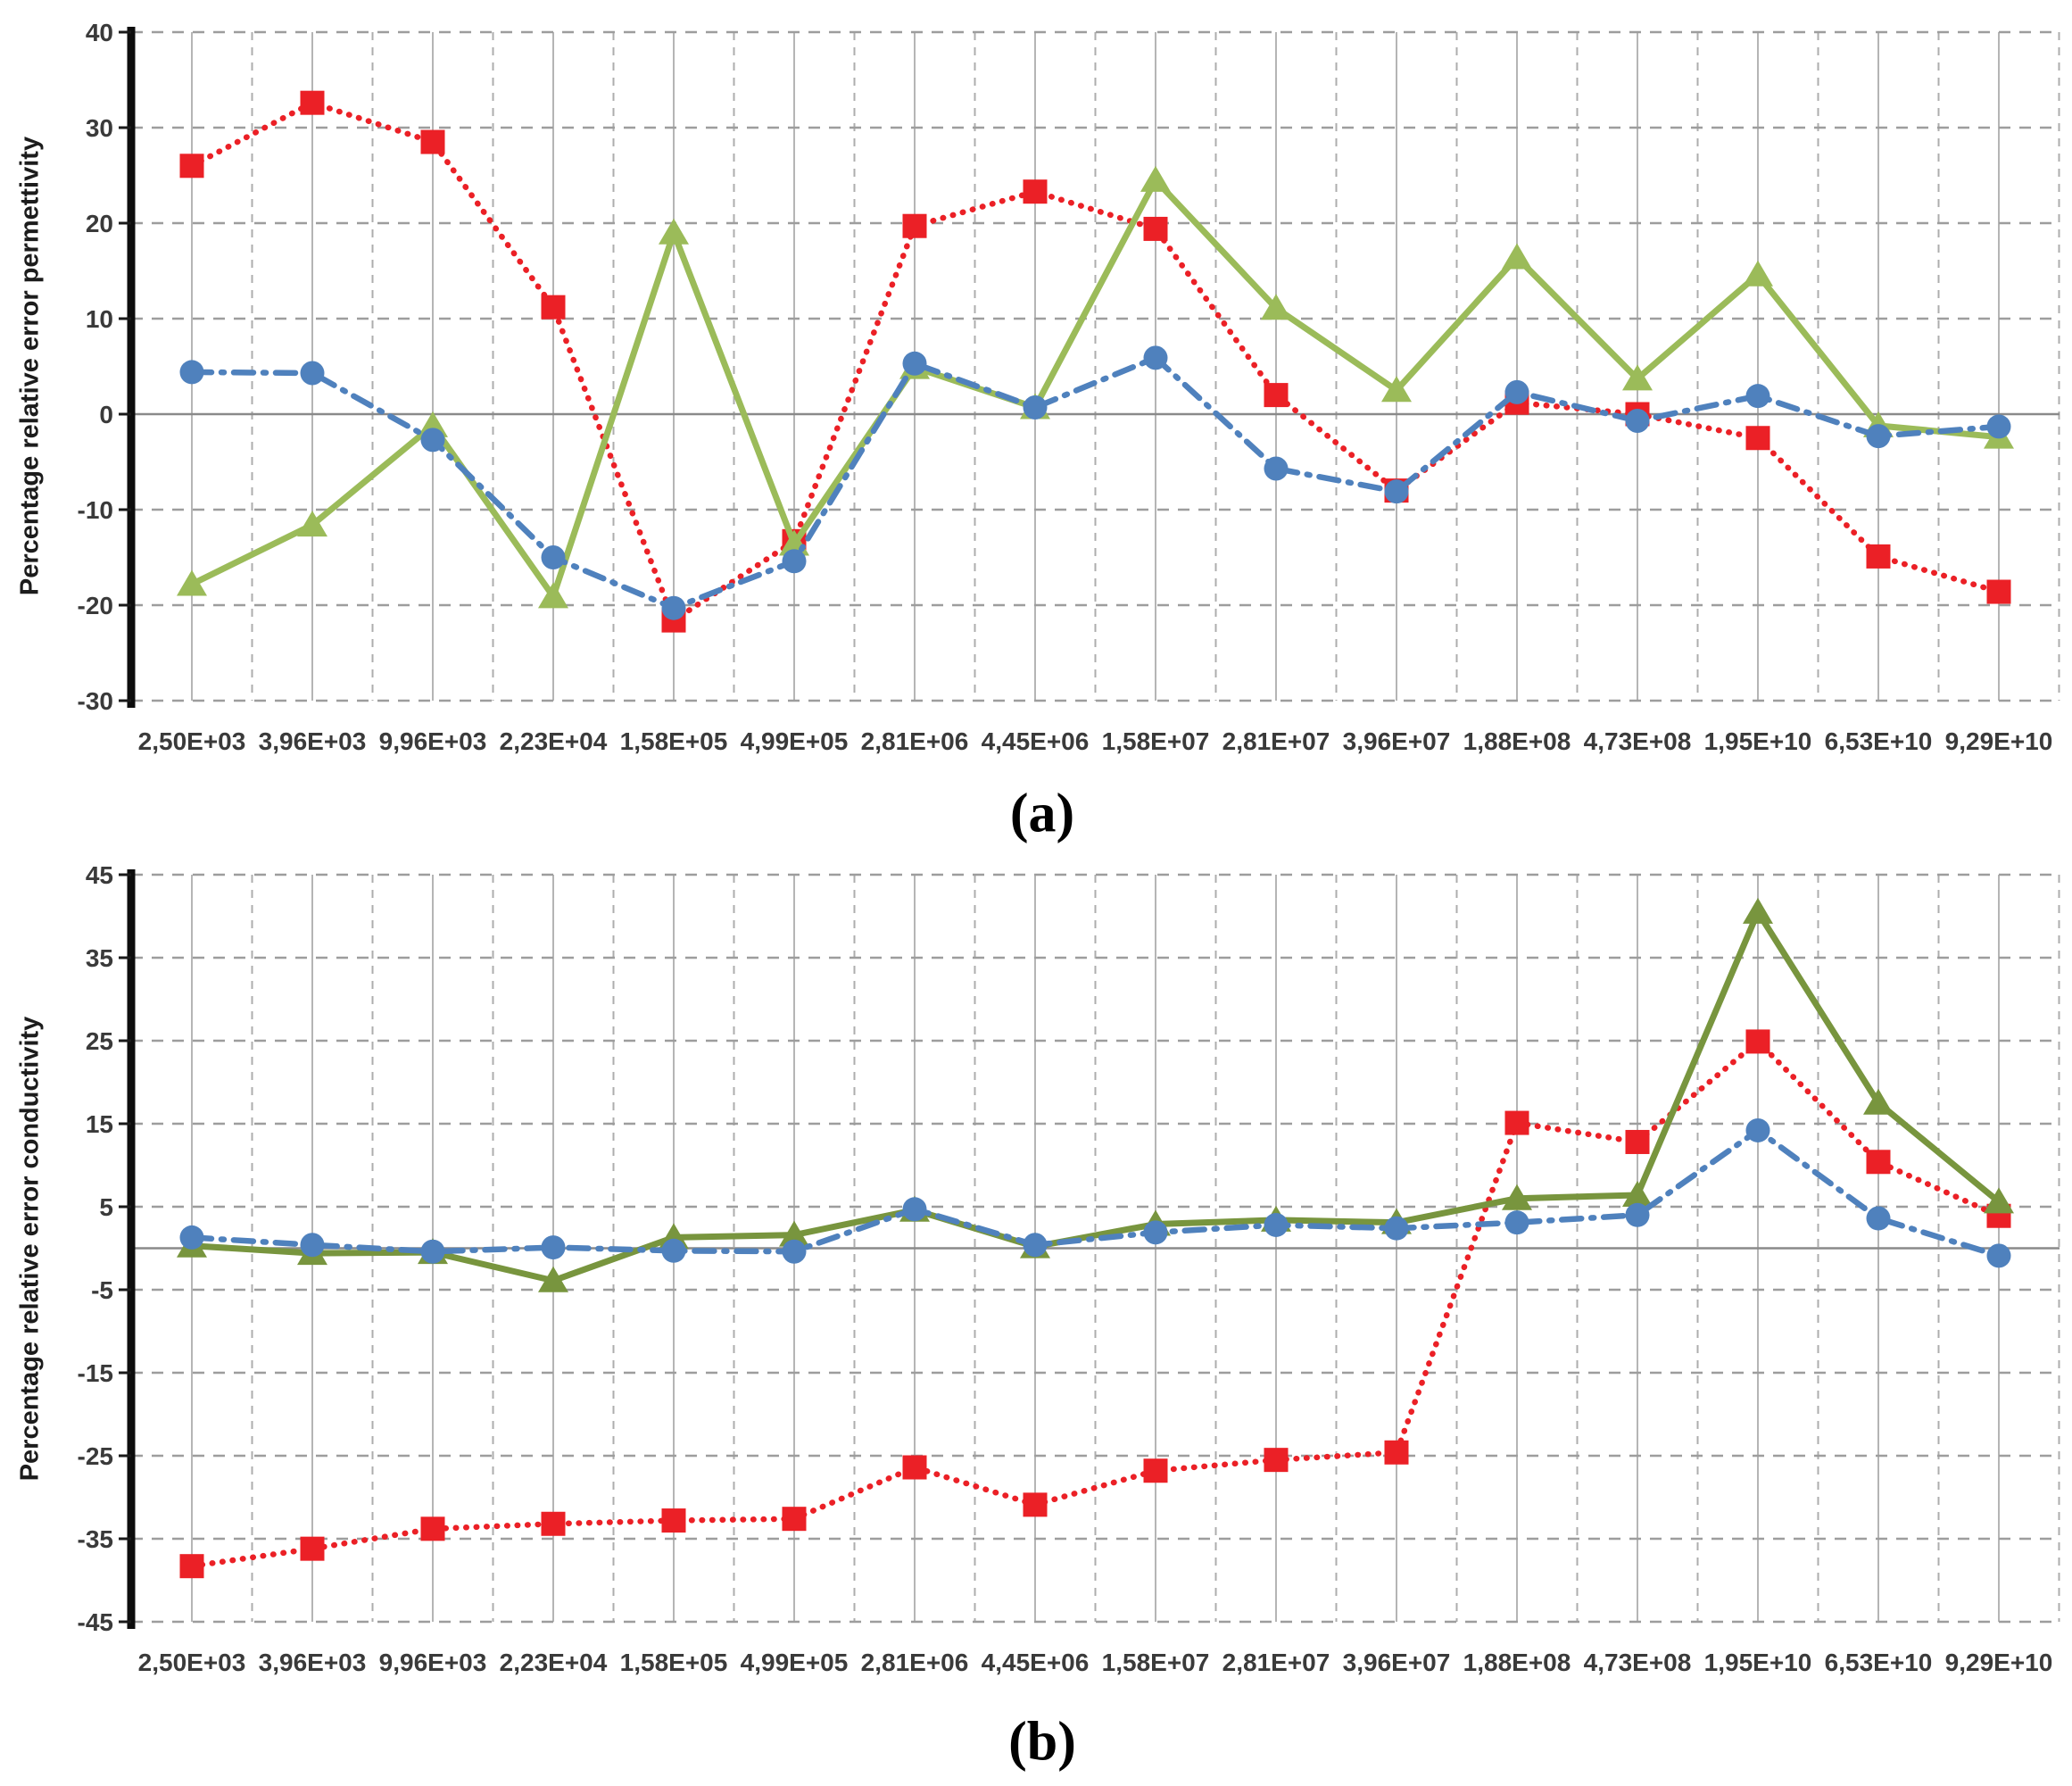 The height and width of the screenshot is (1786, 2072). I want to click on x-category-label: 9,29E+10, so click(1999, 1662).